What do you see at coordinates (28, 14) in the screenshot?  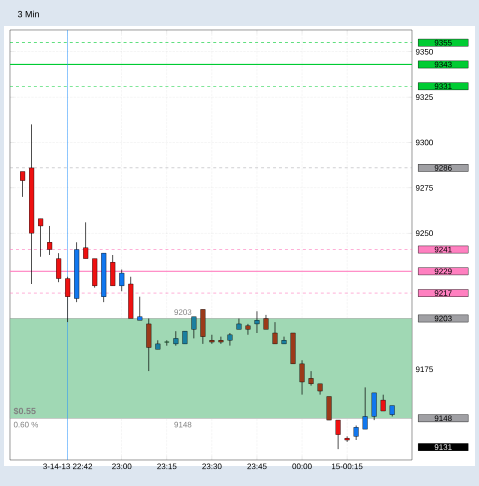 I see `chart-title: 3 Min` at bounding box center [28, 14].